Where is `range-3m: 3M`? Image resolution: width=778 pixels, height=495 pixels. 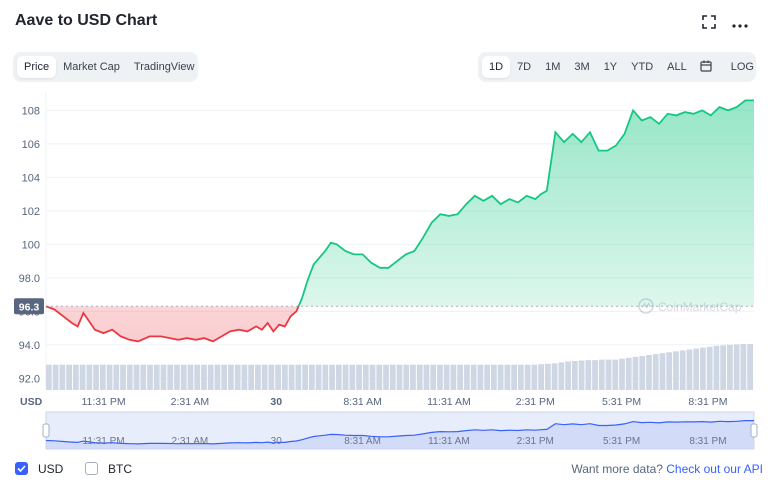 range-3m: 3M is located at coordinates (582, 67).